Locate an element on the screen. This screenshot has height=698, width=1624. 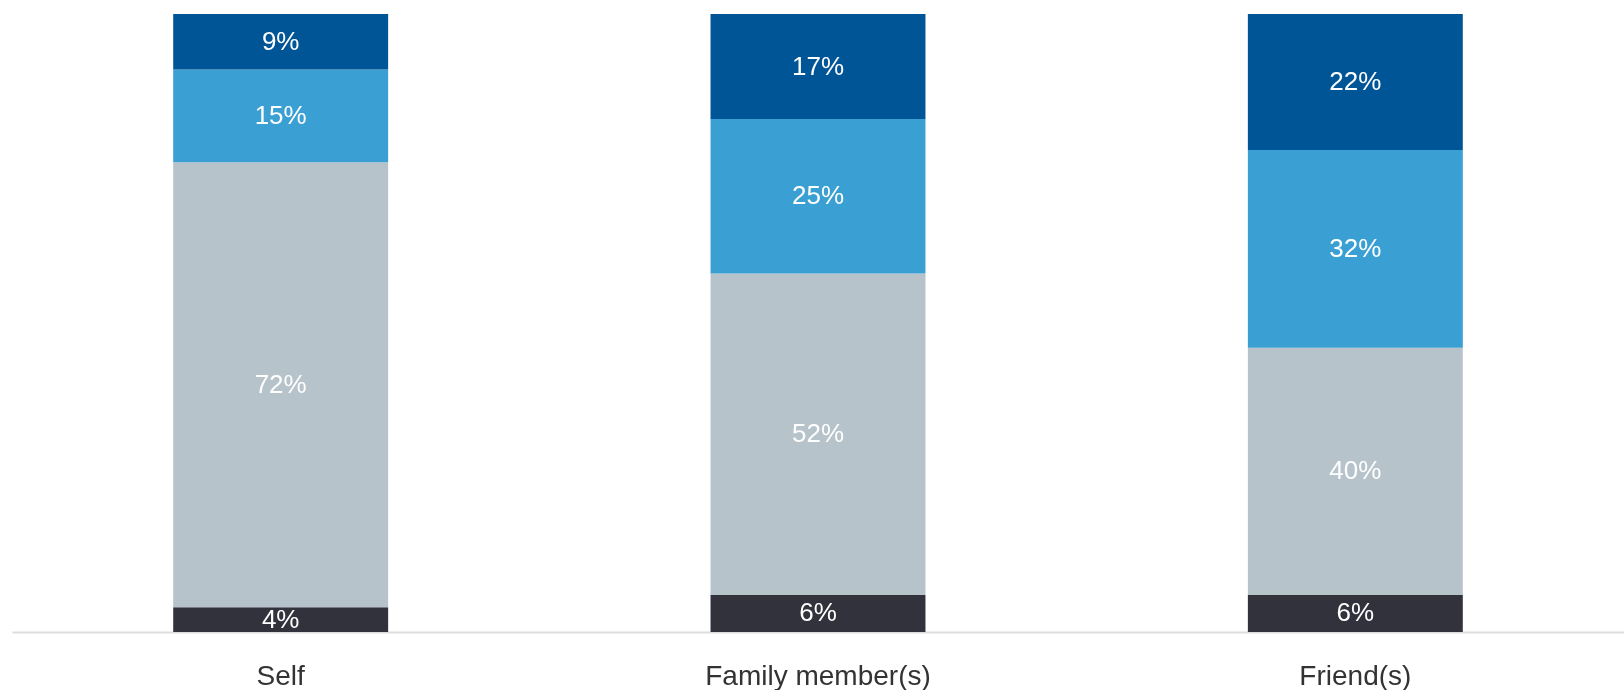
data-label: 40% is located at coordinates (1355, 470).